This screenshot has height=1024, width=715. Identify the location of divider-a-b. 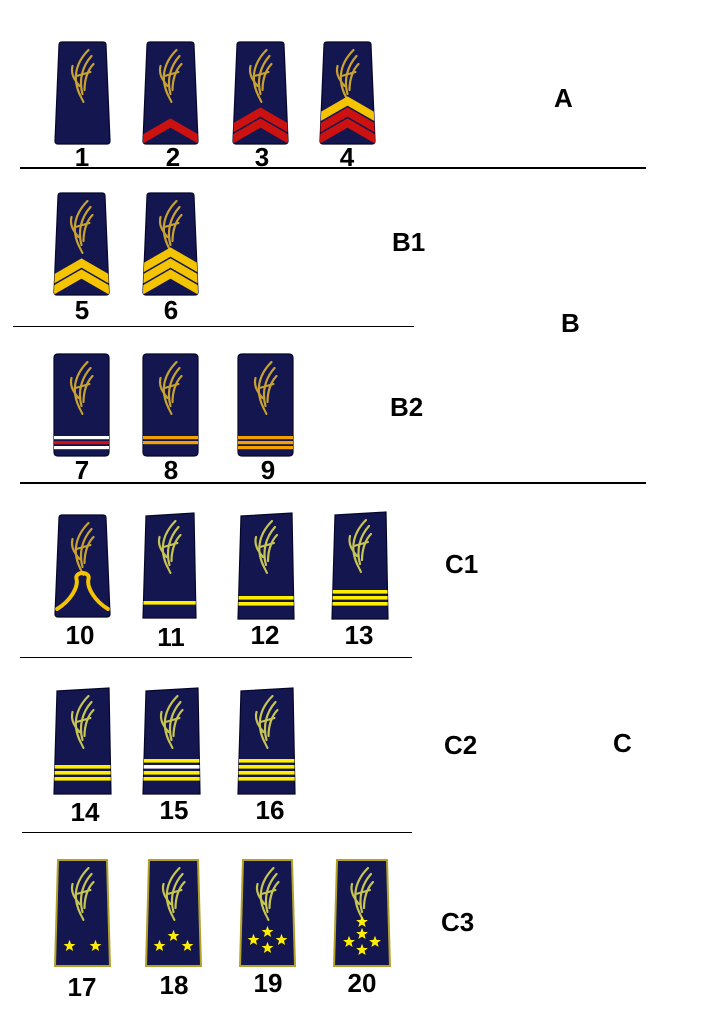
(333, 168).